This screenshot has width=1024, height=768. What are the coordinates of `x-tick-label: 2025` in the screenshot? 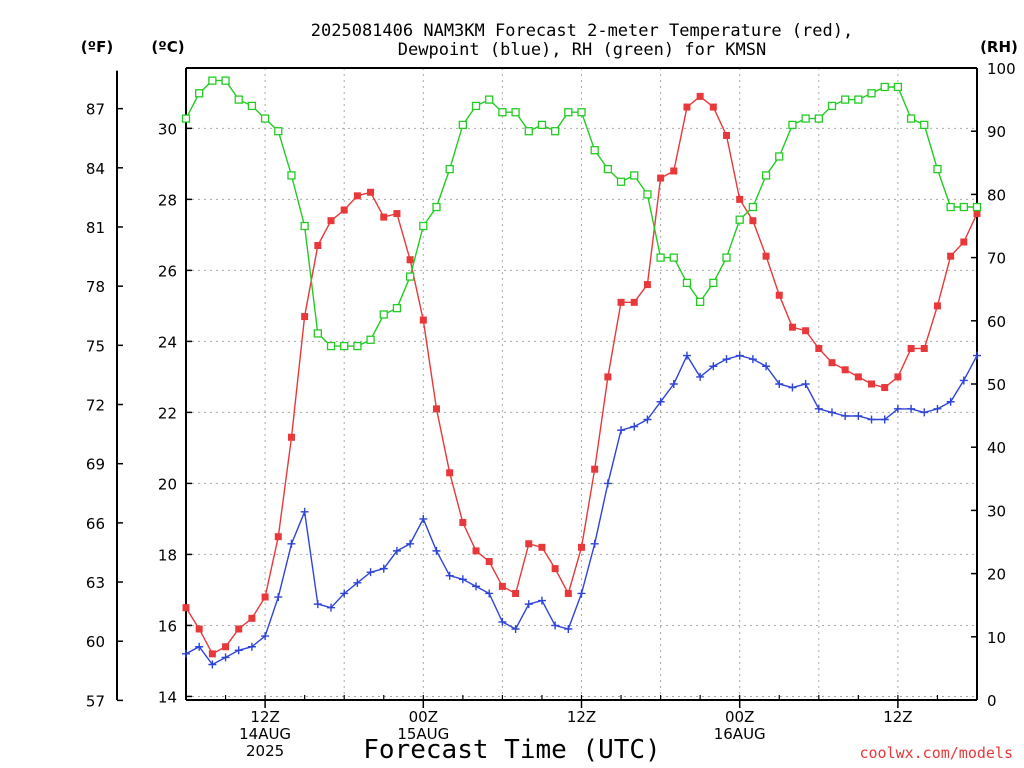 It's located at (265, 751).